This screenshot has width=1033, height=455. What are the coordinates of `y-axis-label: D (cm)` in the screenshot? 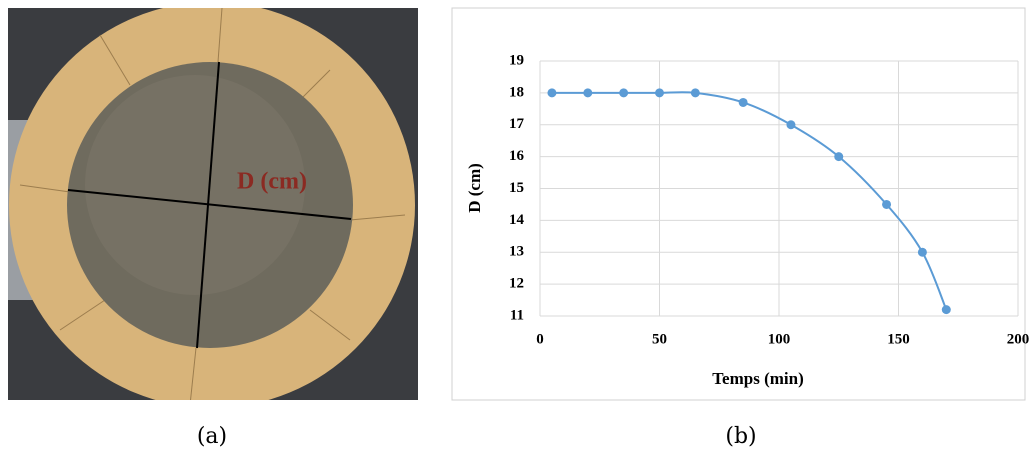 It's located at (474, 188).